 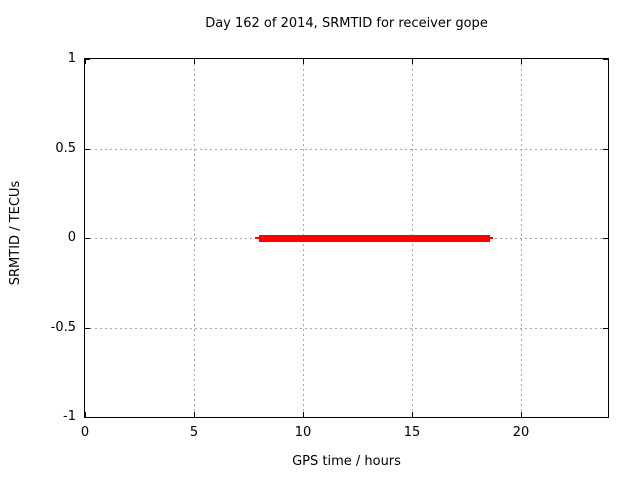 What do you see at coordinates (65, 148) in the screenshot?
I see `y-tick-label: 0.5` at bounding box center [65, 148].